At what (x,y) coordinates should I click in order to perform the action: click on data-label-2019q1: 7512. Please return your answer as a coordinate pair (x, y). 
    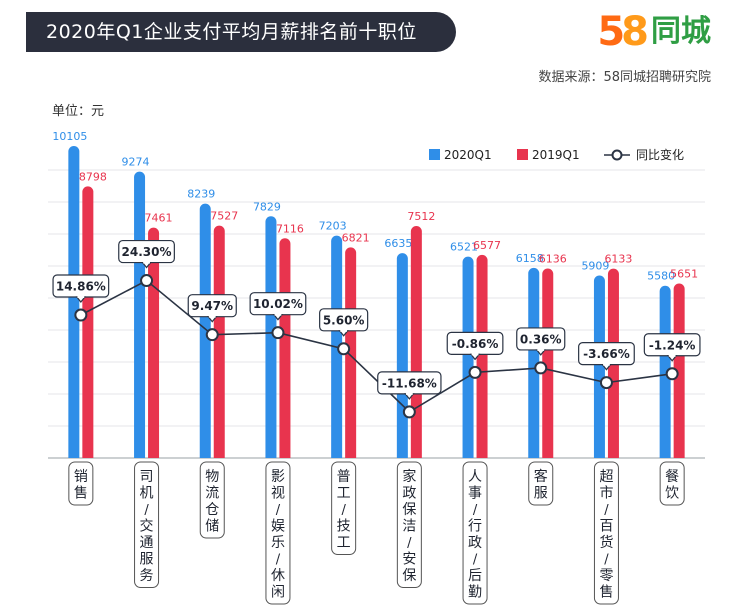
    Looking at the image, I should click on (421, 216).